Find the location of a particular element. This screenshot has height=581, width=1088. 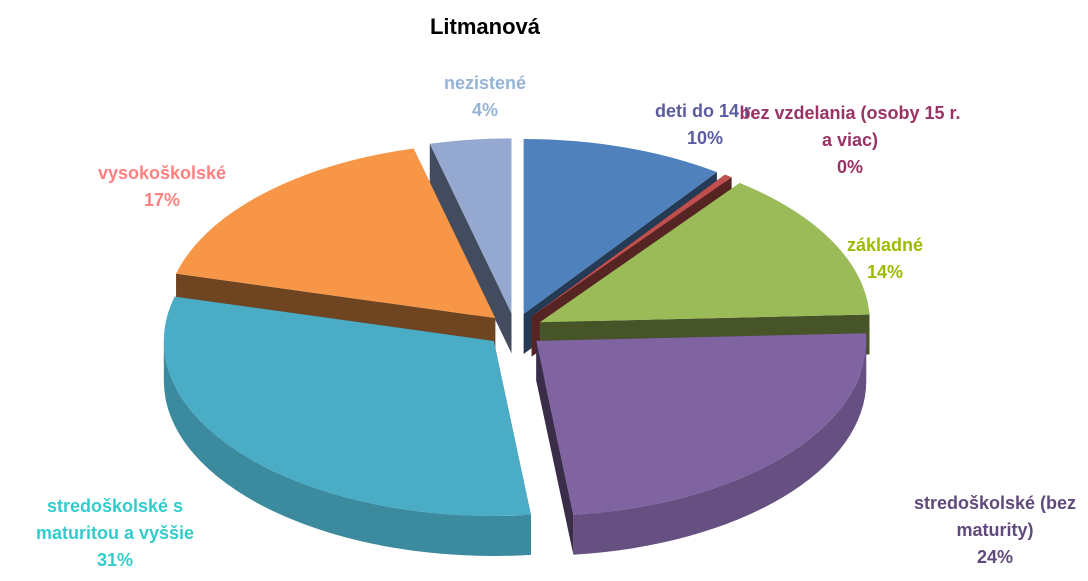

slice-label: deti do 14 r. is located at coordinates (705, 111).